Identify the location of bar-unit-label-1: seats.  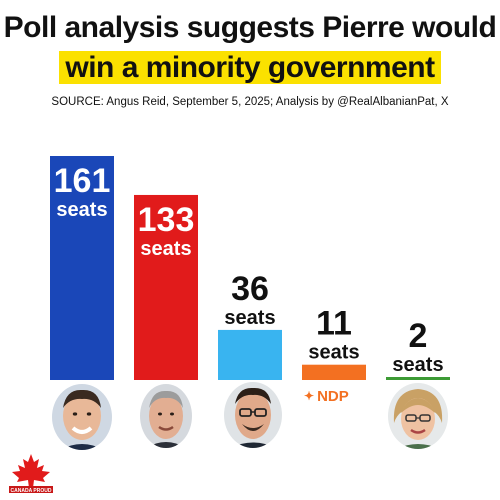
(165, 249).